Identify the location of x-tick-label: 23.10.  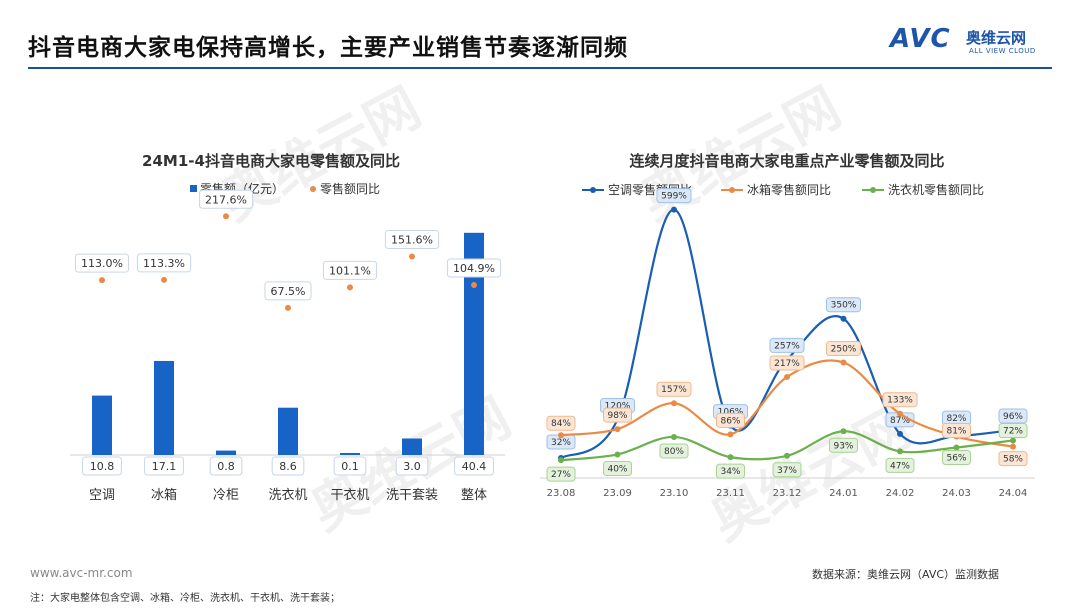
(674, 493).